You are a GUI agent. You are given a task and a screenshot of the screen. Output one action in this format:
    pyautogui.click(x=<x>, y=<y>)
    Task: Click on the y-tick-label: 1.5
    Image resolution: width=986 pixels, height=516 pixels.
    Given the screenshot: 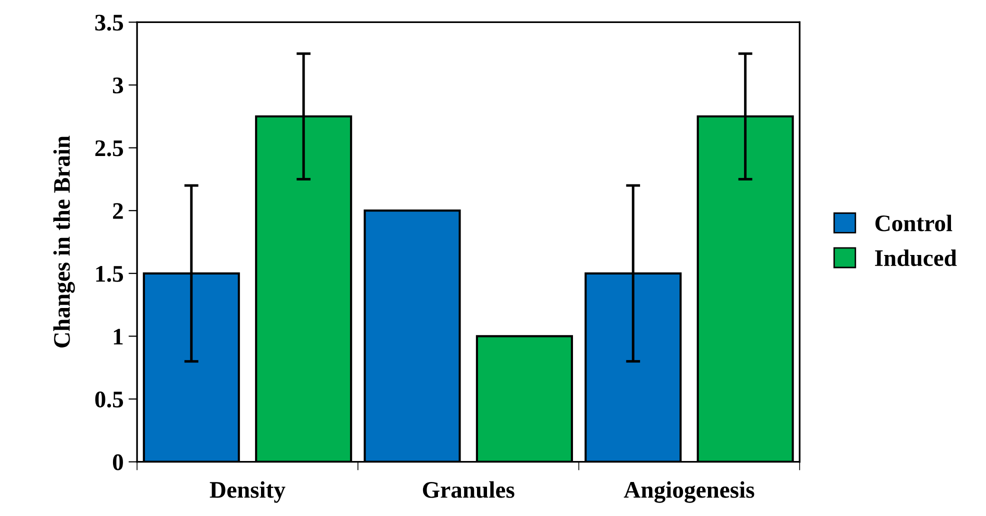 What is the action you would take?
    pyautogui.click(x=109, y=274)
    